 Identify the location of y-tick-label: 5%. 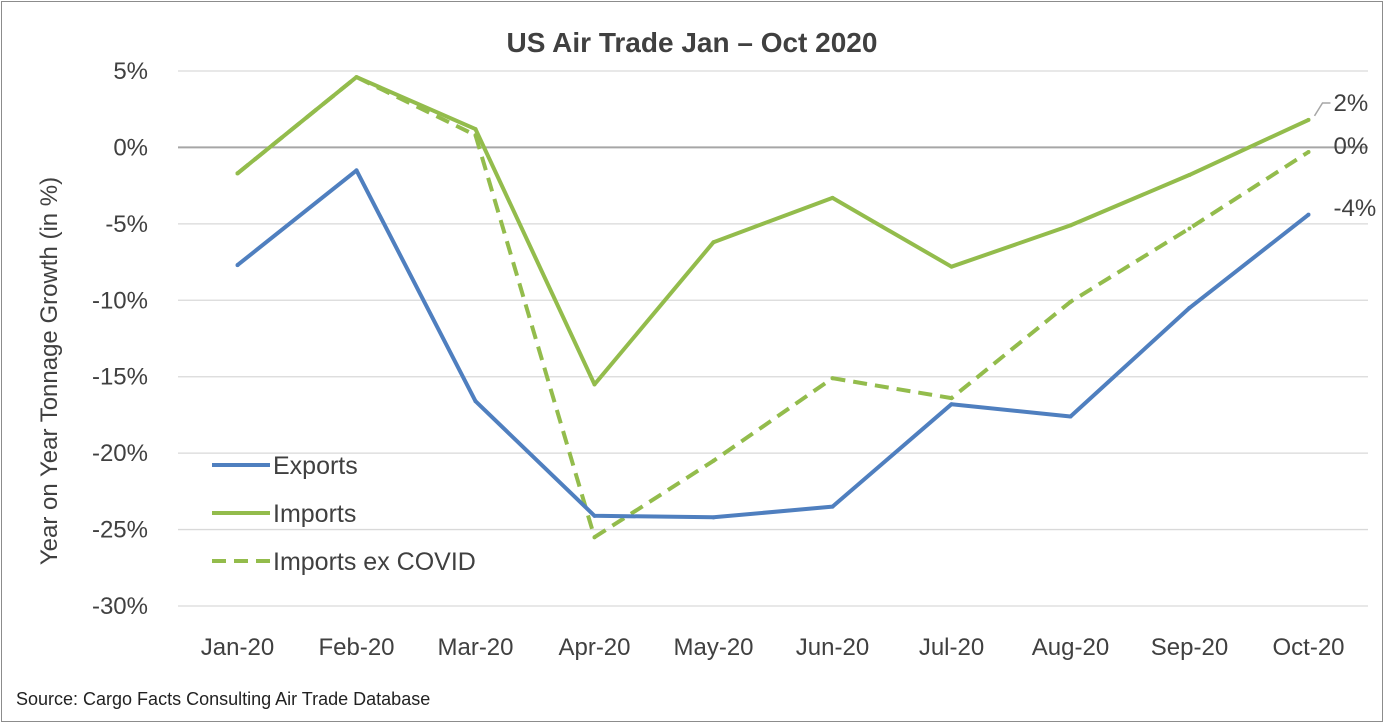
(130, 71).